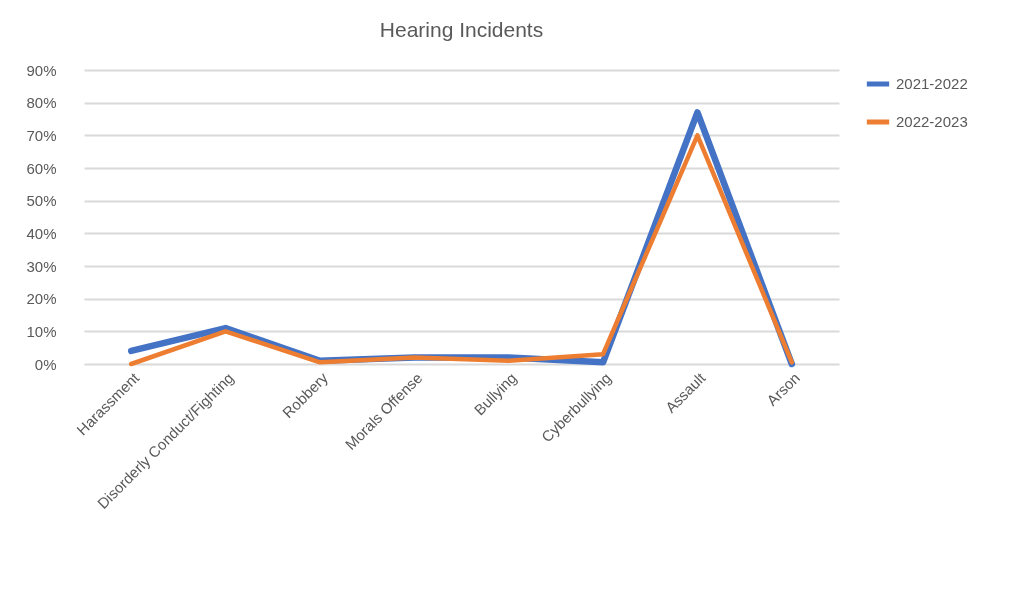 The height and width of the screenshot is (608, 1033). Describe the element at coordinates (45, 364) in the screenshot. I see `y-tick-label: 0%` at that location.